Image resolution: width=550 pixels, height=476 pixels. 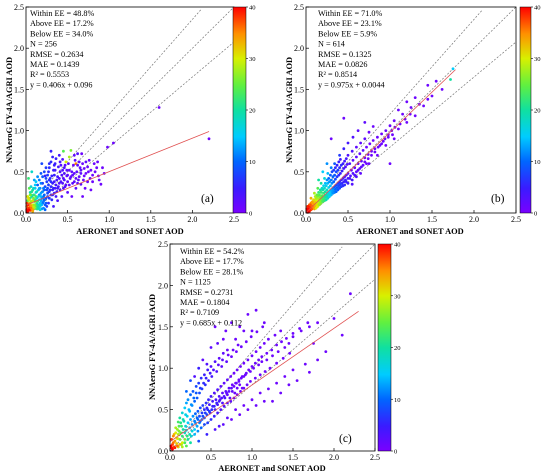 What do you see at coordinates (331, 44) in the screenshot?
I see `panel-b-stat-line: N = 614` at bounding box center [331, 44].